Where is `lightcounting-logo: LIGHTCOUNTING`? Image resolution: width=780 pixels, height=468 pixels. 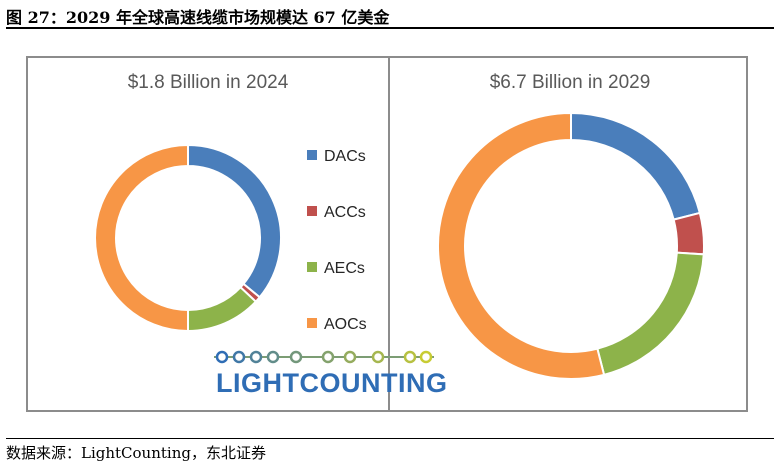 lightcounting-logo: LIGHTCOUNTING is located at coordinates (330, 374).